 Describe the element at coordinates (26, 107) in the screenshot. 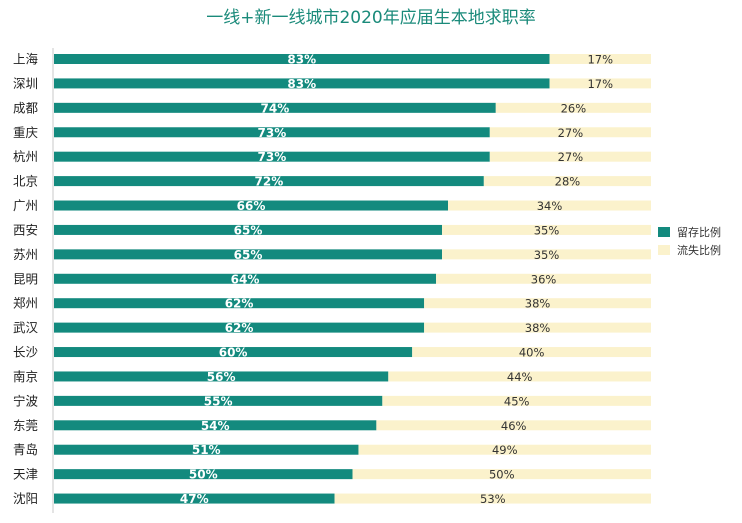

I see `category-label: 成都` at that location.